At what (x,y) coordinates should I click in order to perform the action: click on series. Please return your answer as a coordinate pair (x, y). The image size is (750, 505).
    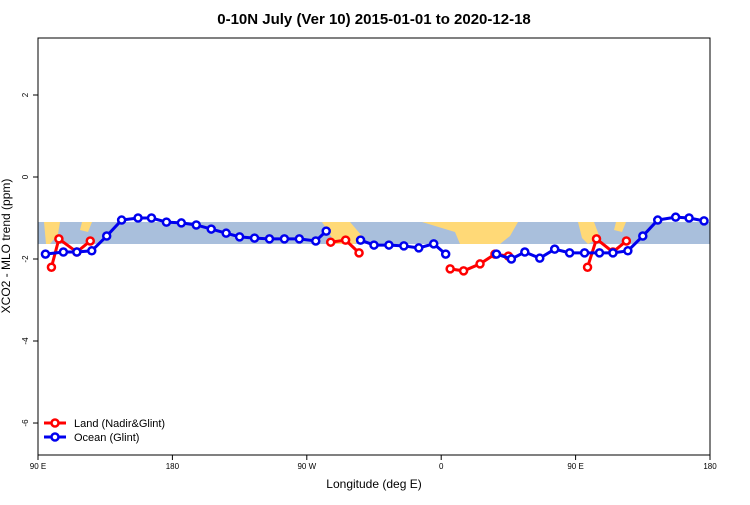
    Looking at the image, I should click on (374, 238).